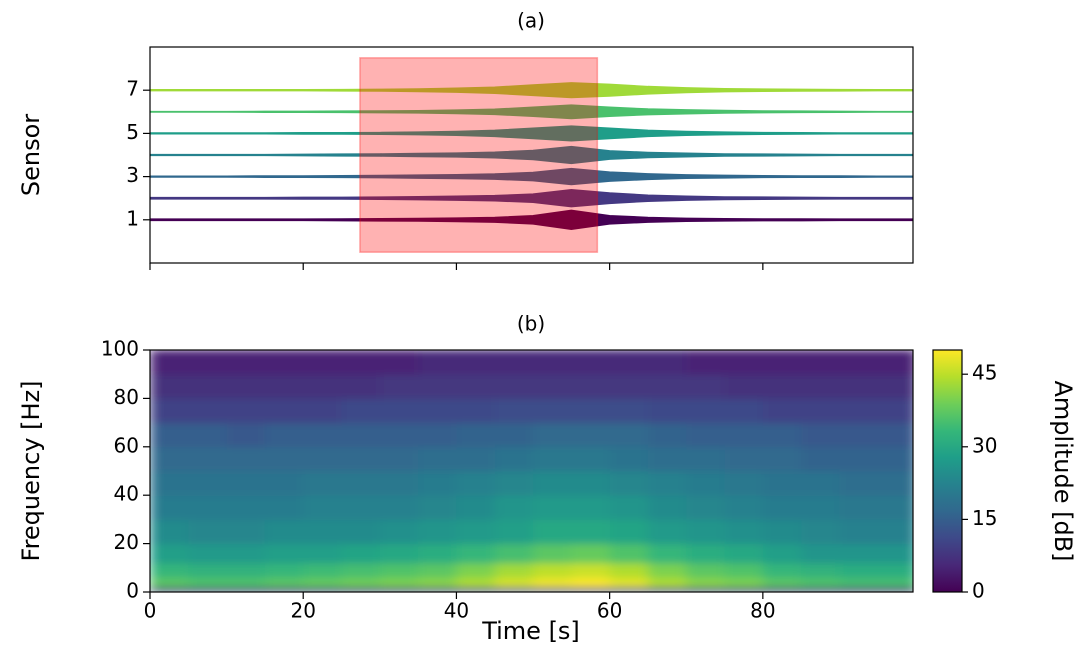 Image resolution: width=1083 pixels, height=649 pixels. What do you see at coordinates (132, 89) in the screenshot?
I see `y-tick-label: 7` at bounding box center [132, 89].